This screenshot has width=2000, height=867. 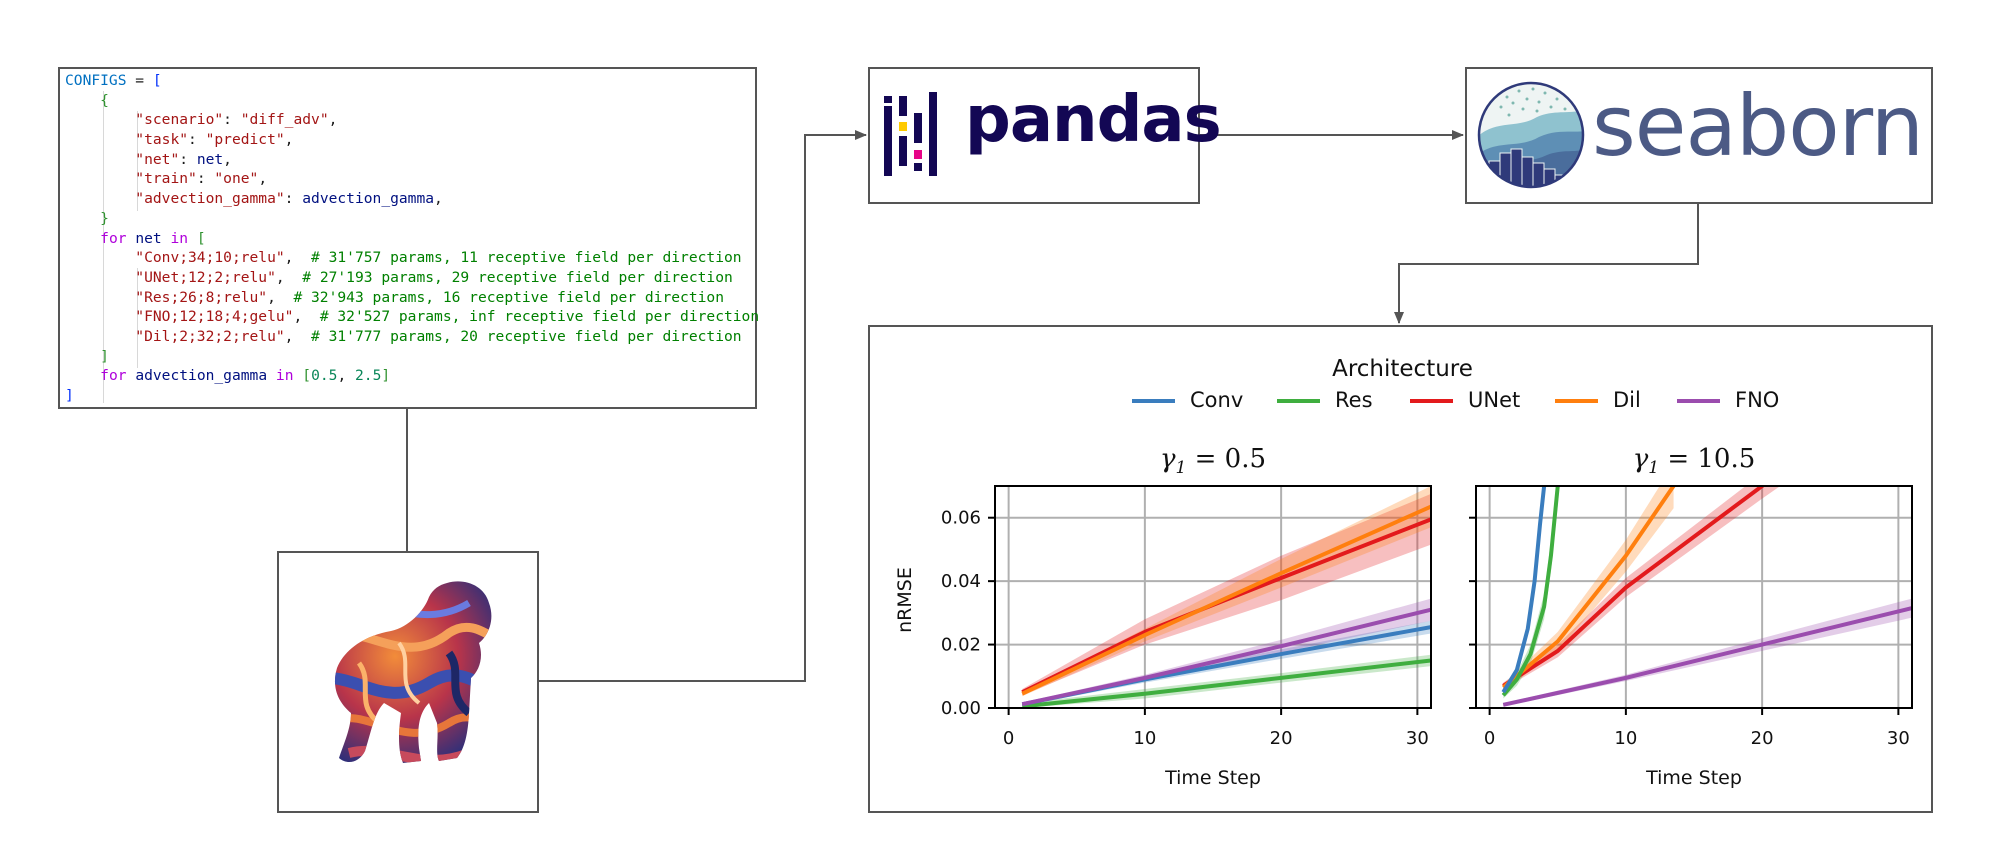 What do you see at coordinates (368, 199) in the screenshot?
I see `code-token: advection_gamma` at bounding box center [368, 199].